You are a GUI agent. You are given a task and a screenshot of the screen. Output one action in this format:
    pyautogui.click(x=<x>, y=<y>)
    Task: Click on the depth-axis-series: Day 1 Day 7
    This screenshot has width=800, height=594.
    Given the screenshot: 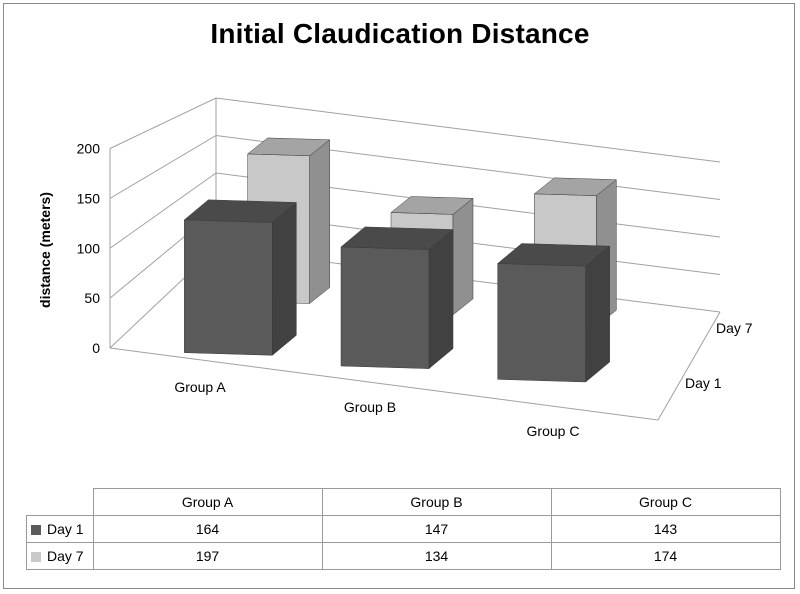 What is the action you would take?
    pyautogui.click(x=719, y=355)
    